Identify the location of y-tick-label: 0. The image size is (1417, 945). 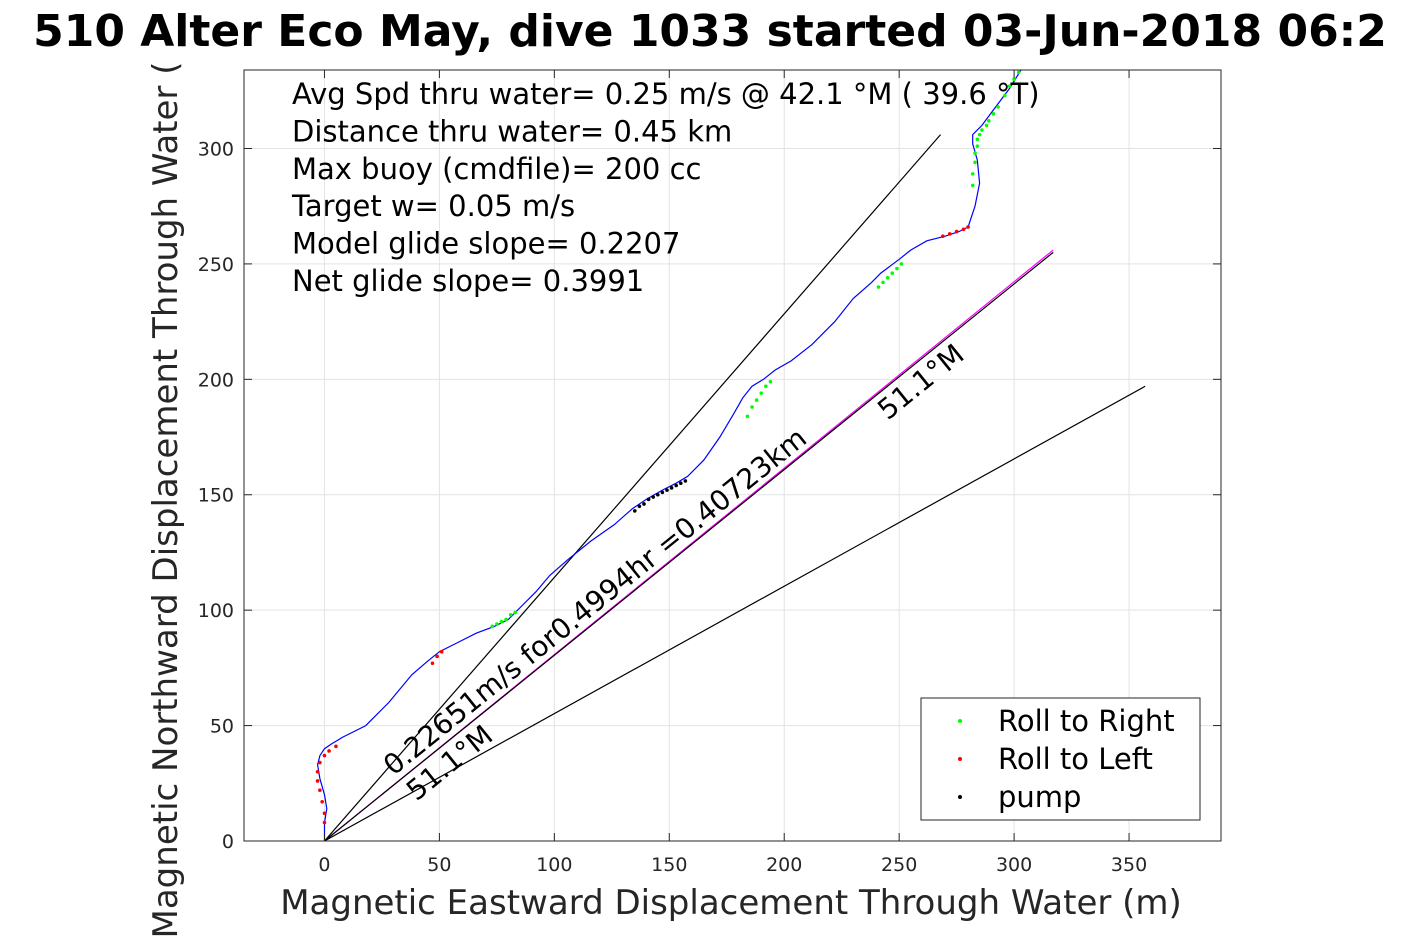
(228, 842).